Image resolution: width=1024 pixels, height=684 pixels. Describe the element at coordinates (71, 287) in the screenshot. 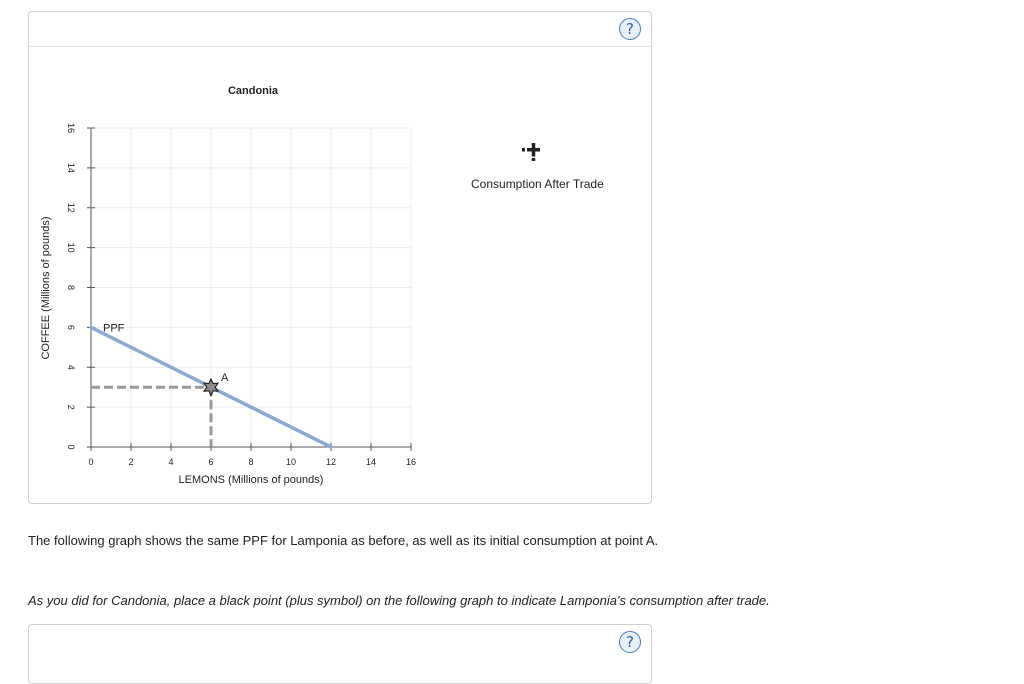

I see `y-tick-label: 8` at that location.